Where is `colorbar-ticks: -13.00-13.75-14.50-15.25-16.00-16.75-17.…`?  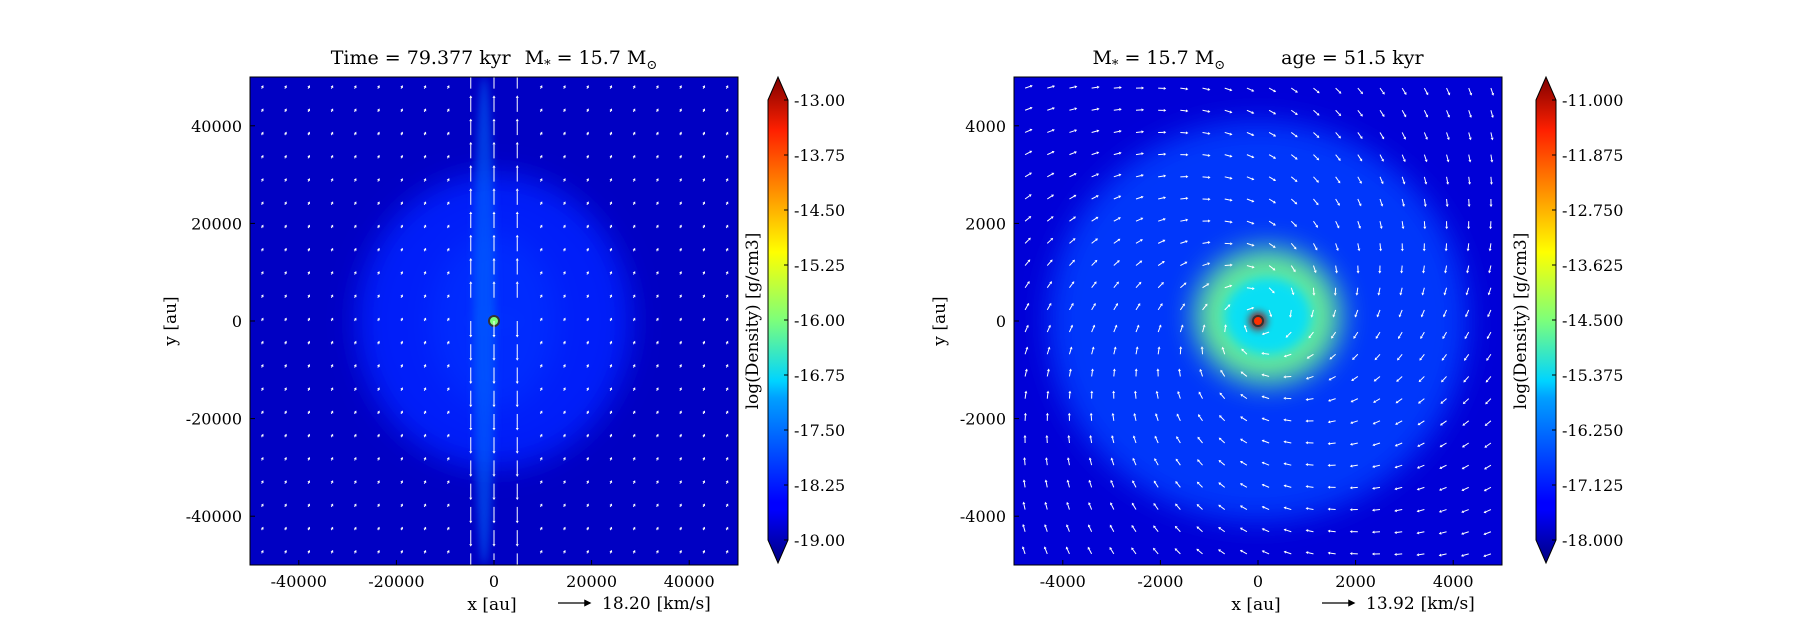 colorbar-ticks: -13.00-13.75-14.50-15.25-16.00-16.75-17.… is located at coordinates (814, 320).